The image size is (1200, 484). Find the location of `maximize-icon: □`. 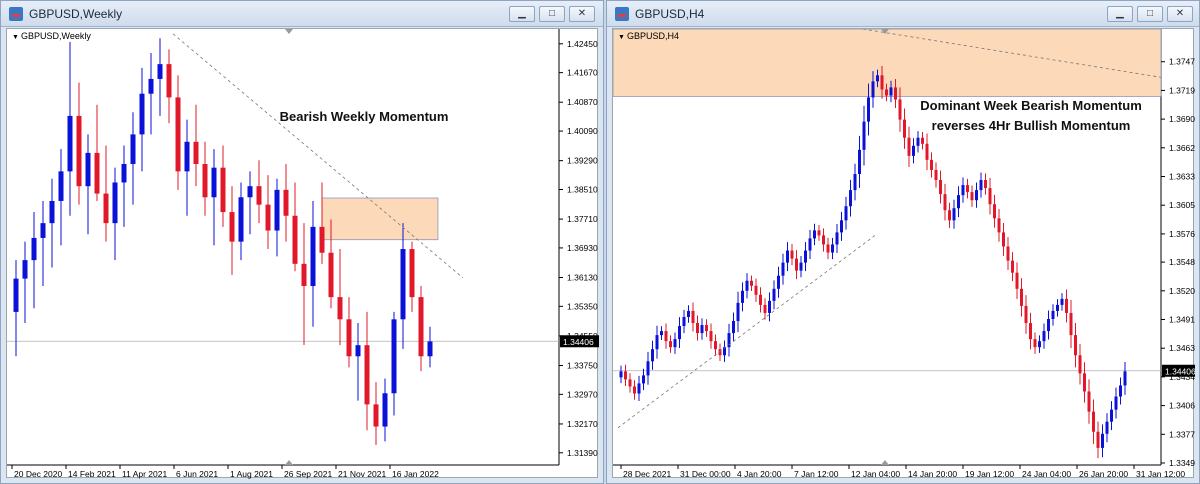

maximize-icon: □ is located at coordinates (552, 13).